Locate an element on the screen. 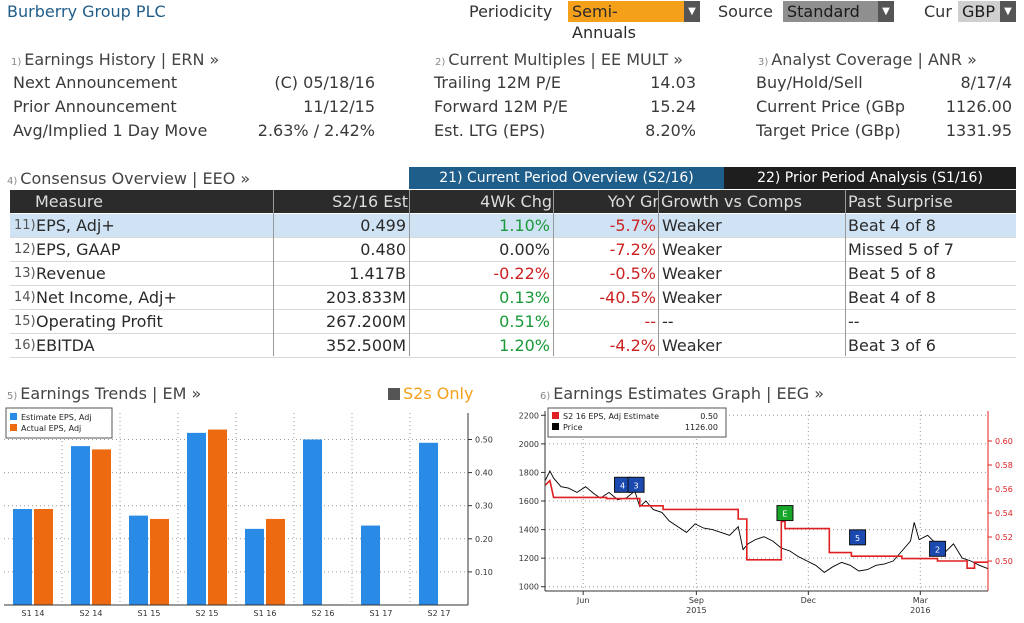  current-multiples-title: Current Multiples | EE MULT » is located at coordinates (566, 59).